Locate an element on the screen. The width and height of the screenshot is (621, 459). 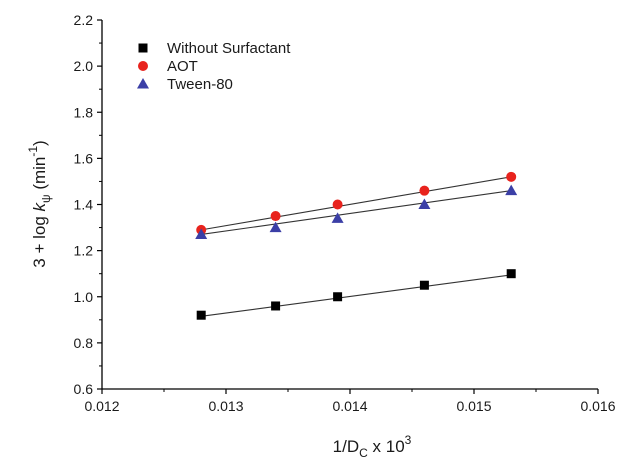
x-tick-label: 0.014 is located at coordinates (349, 406).